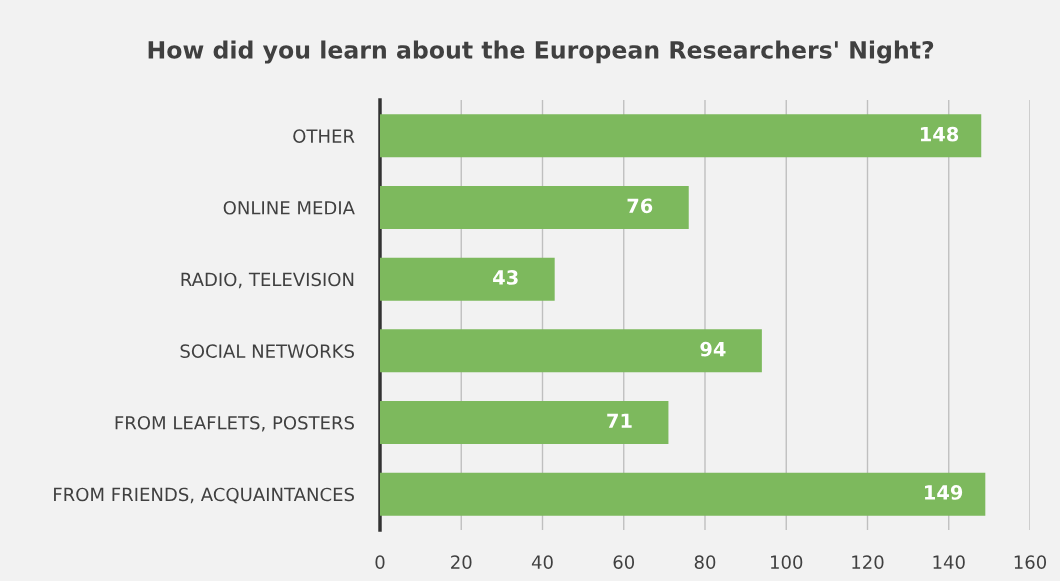 The width and height of the screenshot is (1060, 581). Describe the element at coordinates (541, 52) in the screenshot. I see `chart-title: How did you learn about the European Researchers' Night?` at that location.